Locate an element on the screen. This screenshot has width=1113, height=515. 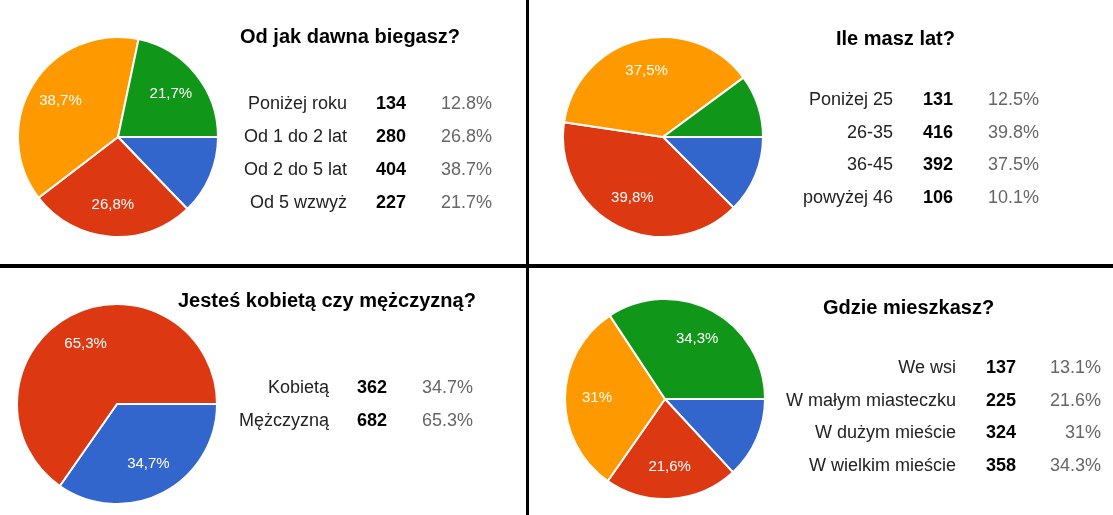
text: 26.8% is located at coordinates (466, 136).